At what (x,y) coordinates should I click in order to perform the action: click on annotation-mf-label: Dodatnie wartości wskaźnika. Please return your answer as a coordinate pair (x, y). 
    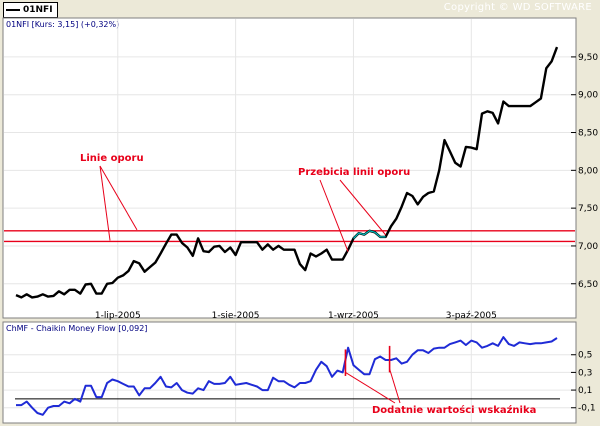
    Looking at the image, I should click on (454, 410).